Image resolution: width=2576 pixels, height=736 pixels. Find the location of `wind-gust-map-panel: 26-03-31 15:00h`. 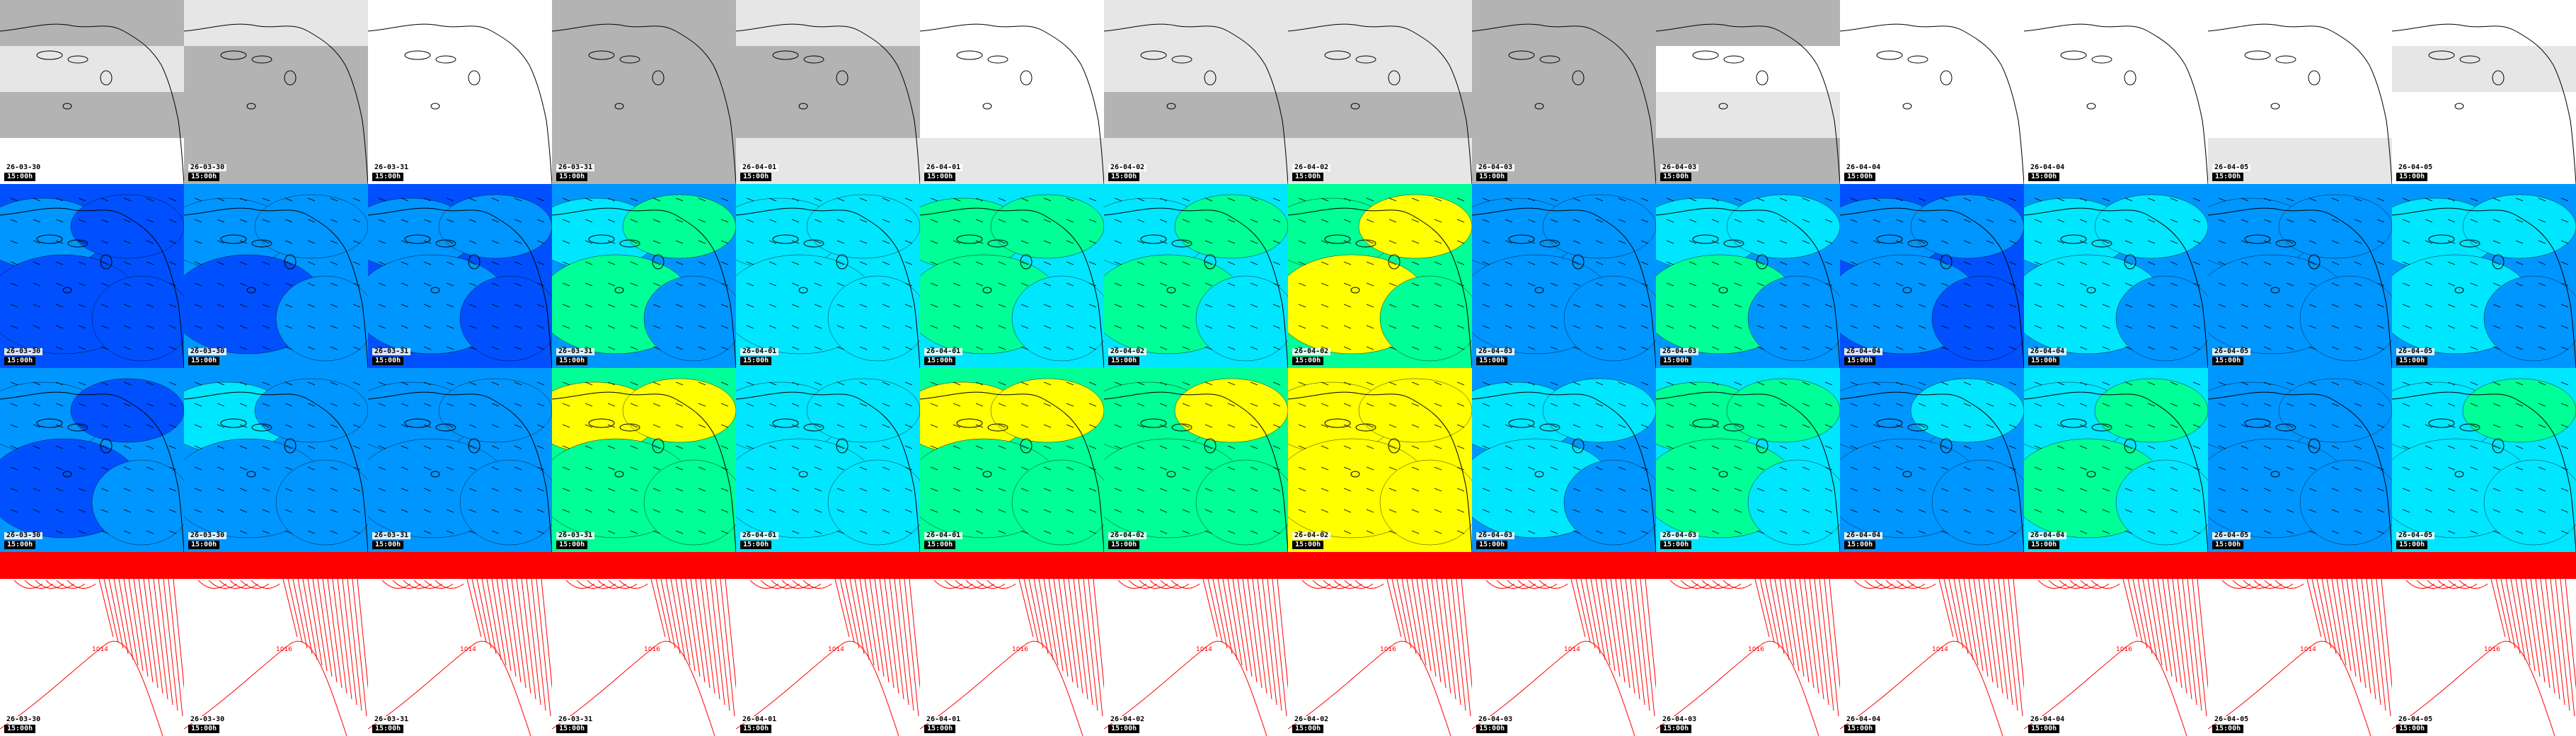

wind-gust-map-panel: 26-03-31 15:00h is located at coordinates (460, 460).